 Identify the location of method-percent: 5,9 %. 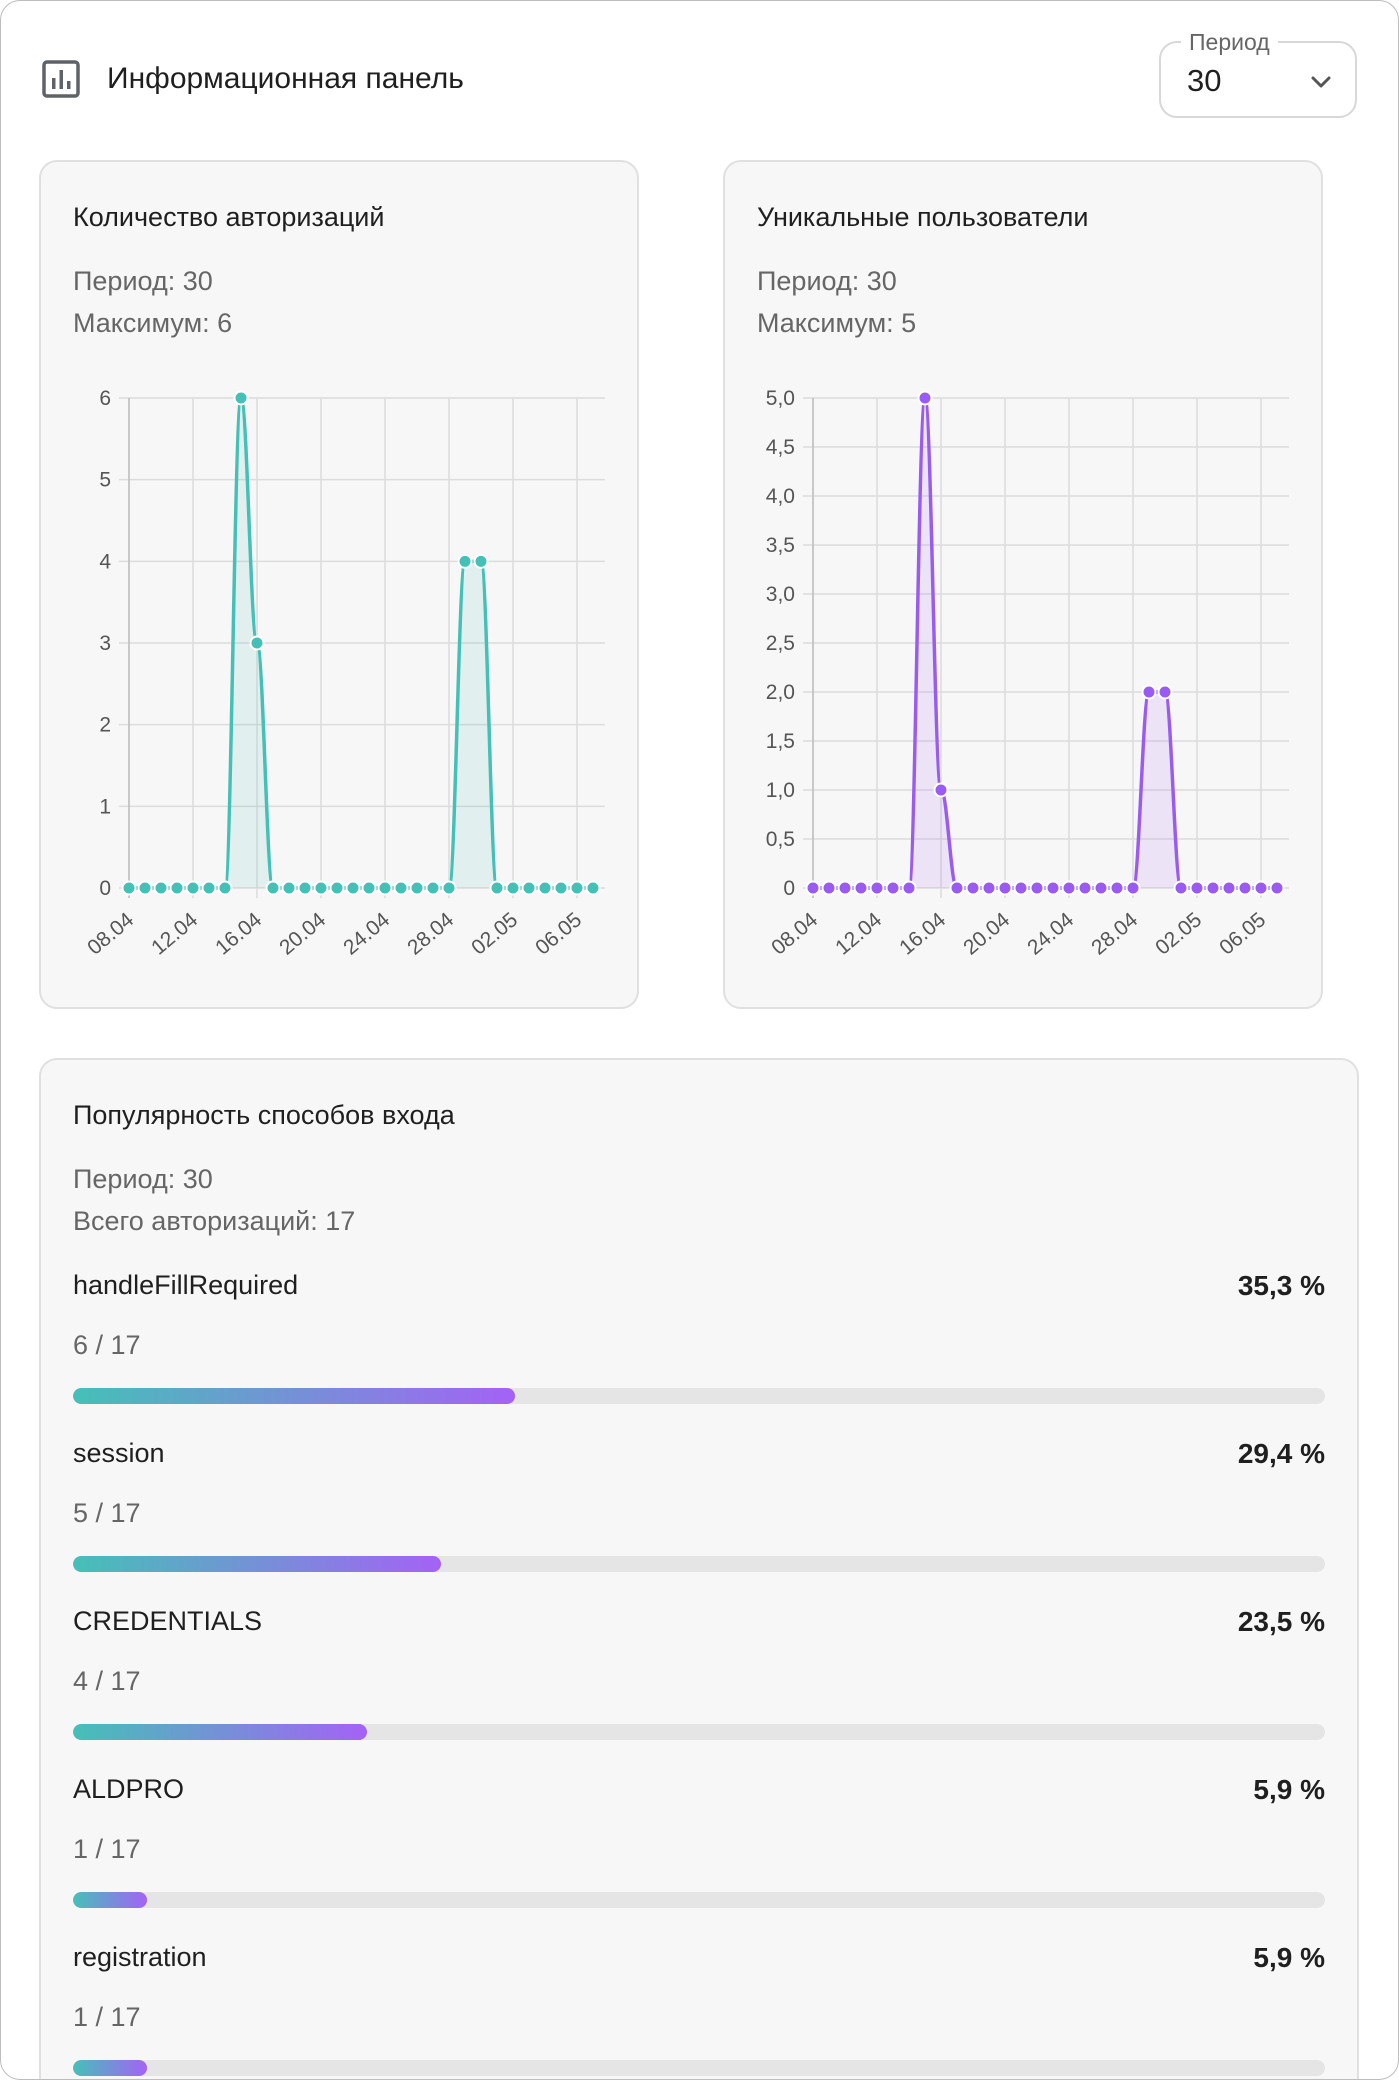
(1289, 1957).